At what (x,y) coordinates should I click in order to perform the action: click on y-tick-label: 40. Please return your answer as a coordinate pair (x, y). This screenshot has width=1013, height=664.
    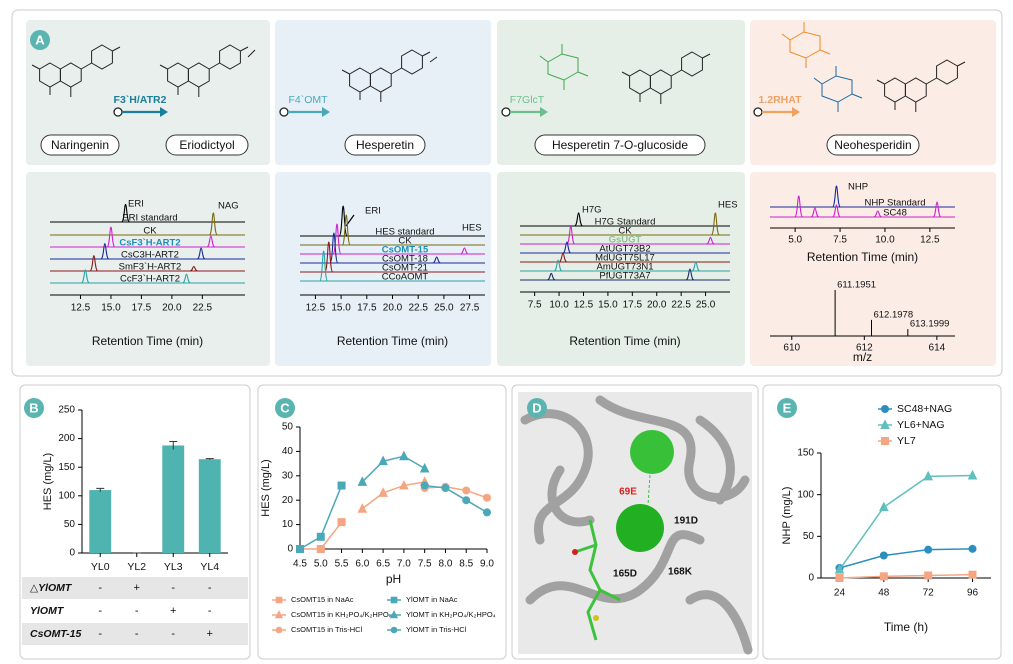
    Looking at the image, I should click on (288, 451).